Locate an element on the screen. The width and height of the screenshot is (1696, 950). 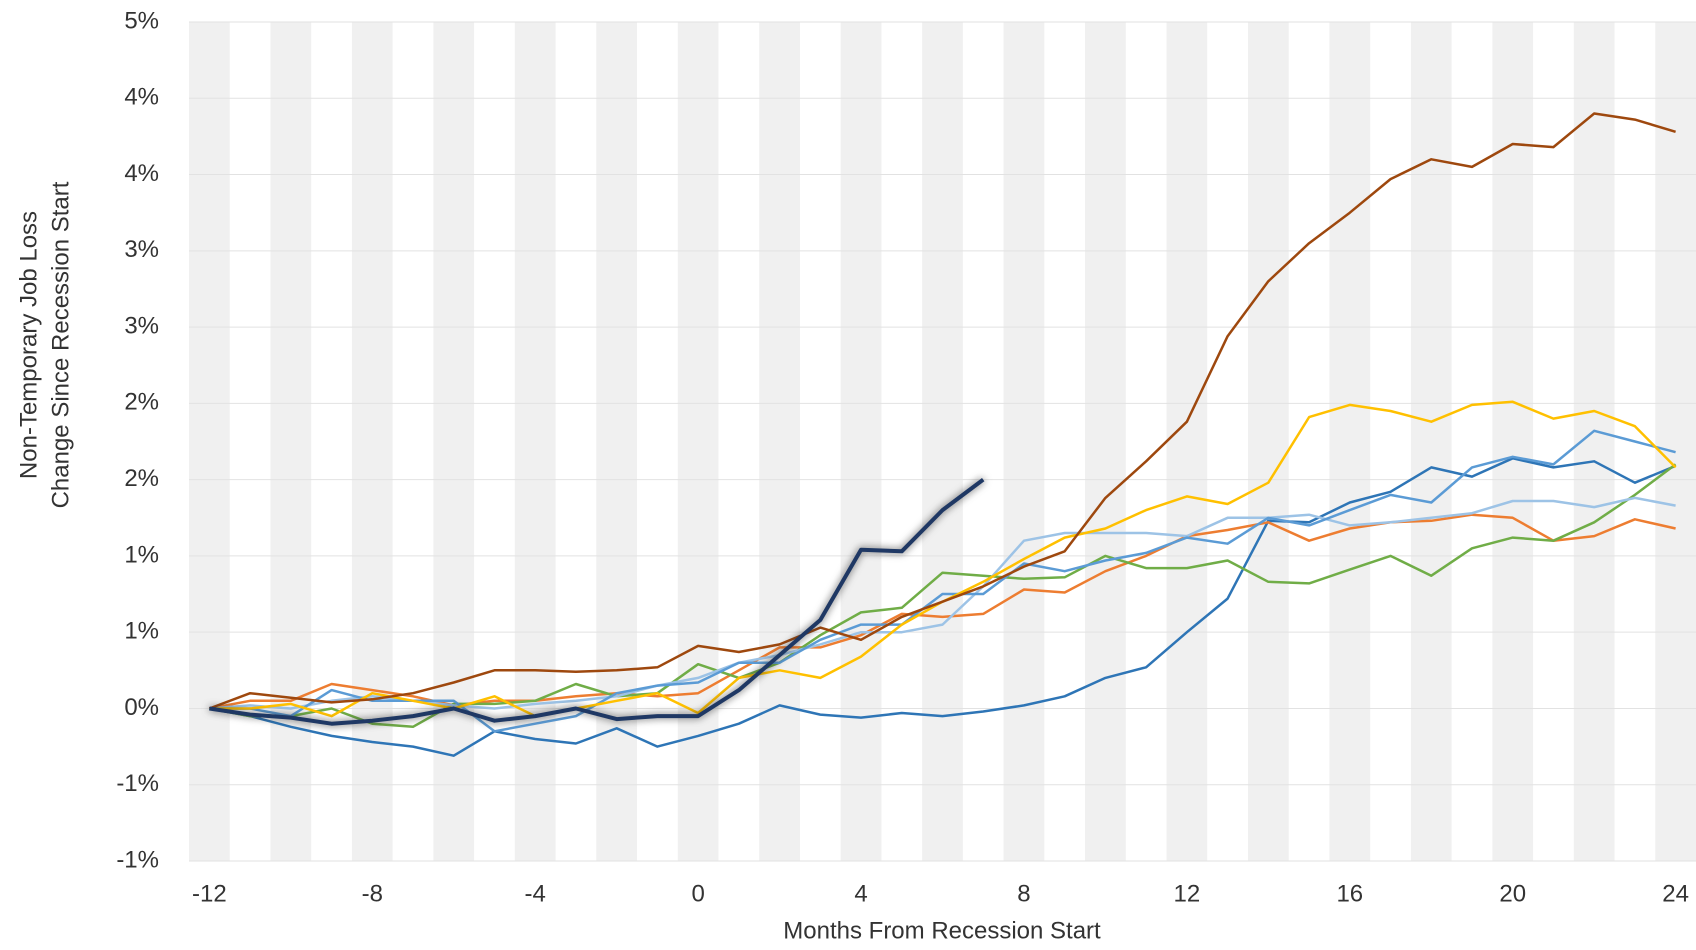
y-tick-label: 0% is located at coordinates (141, 707).